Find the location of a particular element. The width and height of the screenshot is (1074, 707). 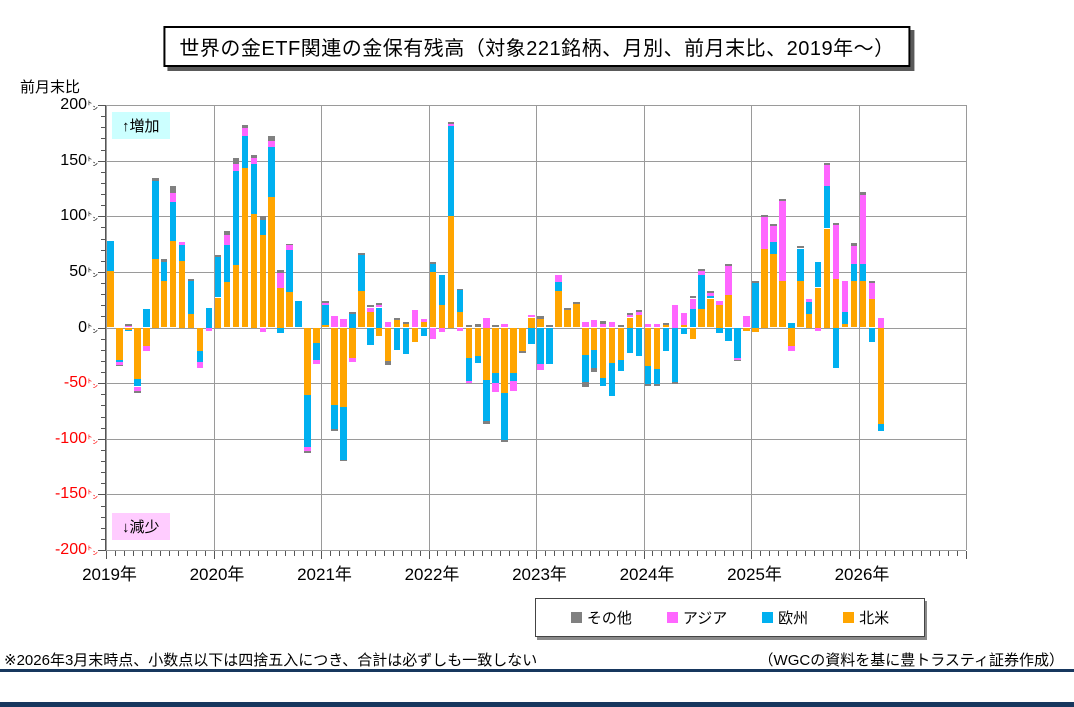

x-axis-year-label: 2024年 is located at coordinates (647, 574).